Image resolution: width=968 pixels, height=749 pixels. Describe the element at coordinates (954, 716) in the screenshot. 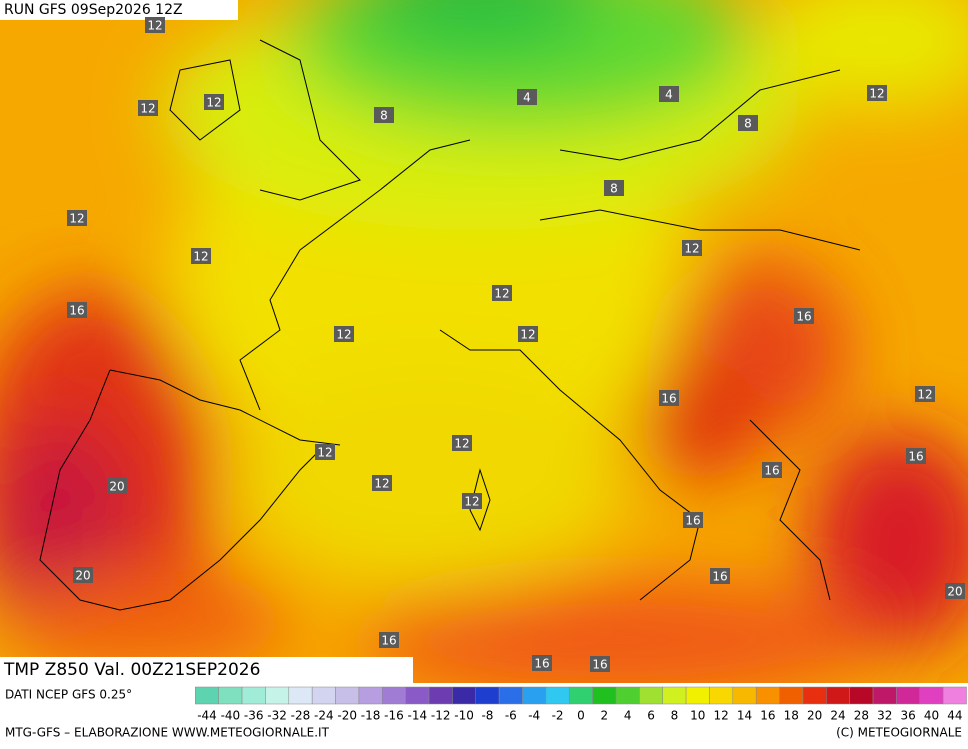

I see `colorbar-label: 44` at that location.